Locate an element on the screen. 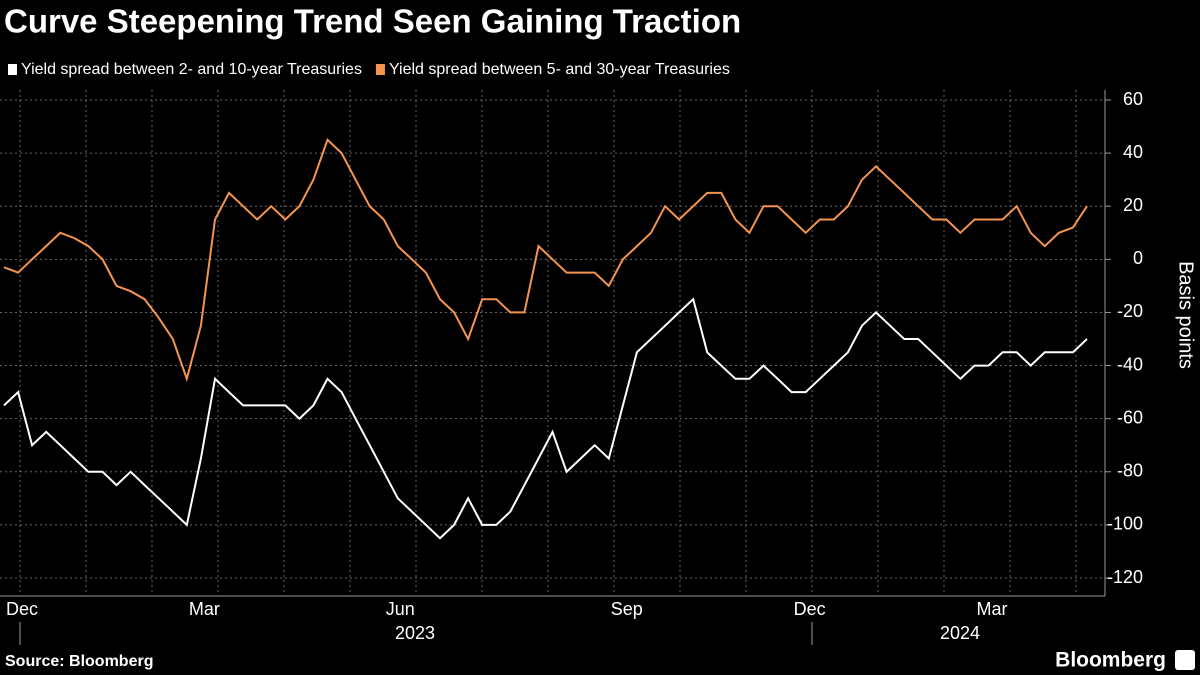 This screenshot has height=675, width=1200. y-tick-label: -80 is located at coordinates (1130, 471).